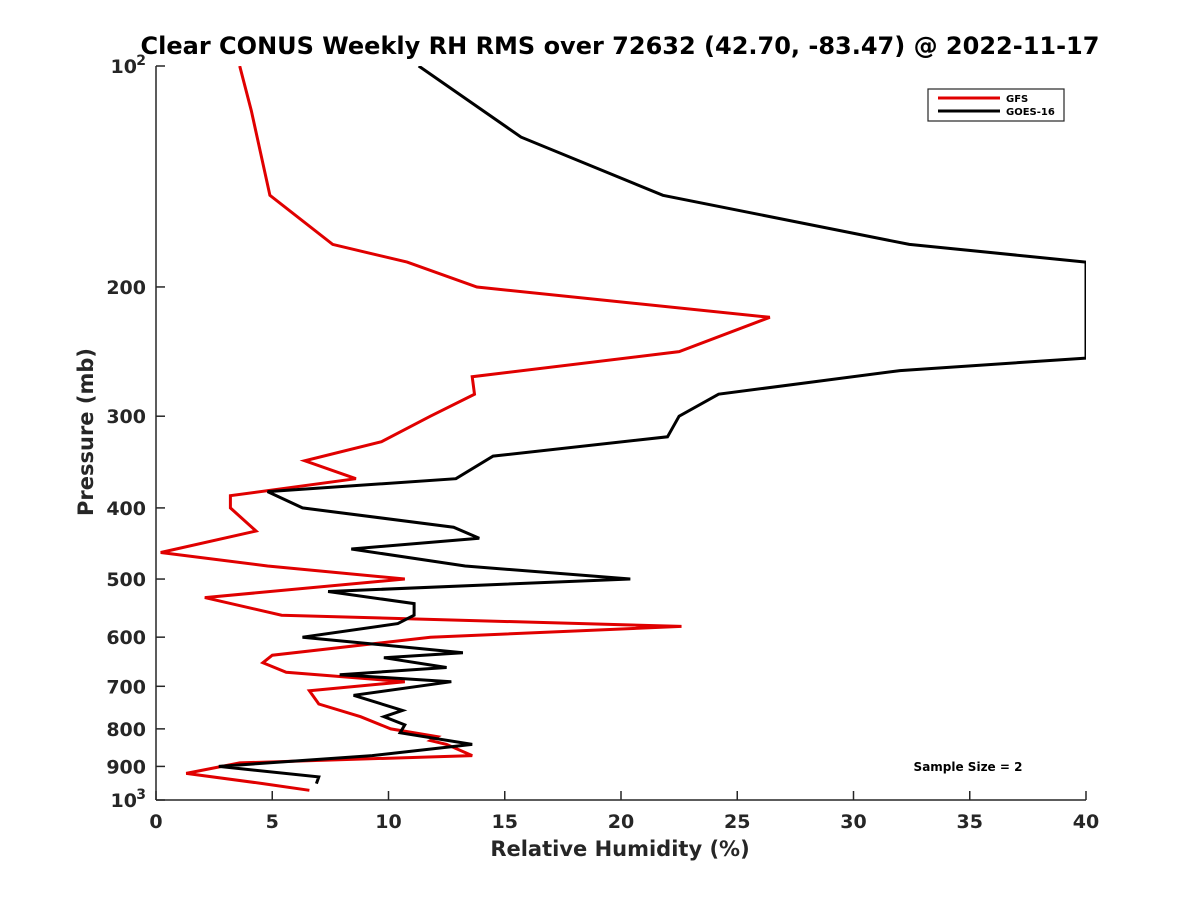  I want to click on x-tick-label: 15, so click(505, 822).